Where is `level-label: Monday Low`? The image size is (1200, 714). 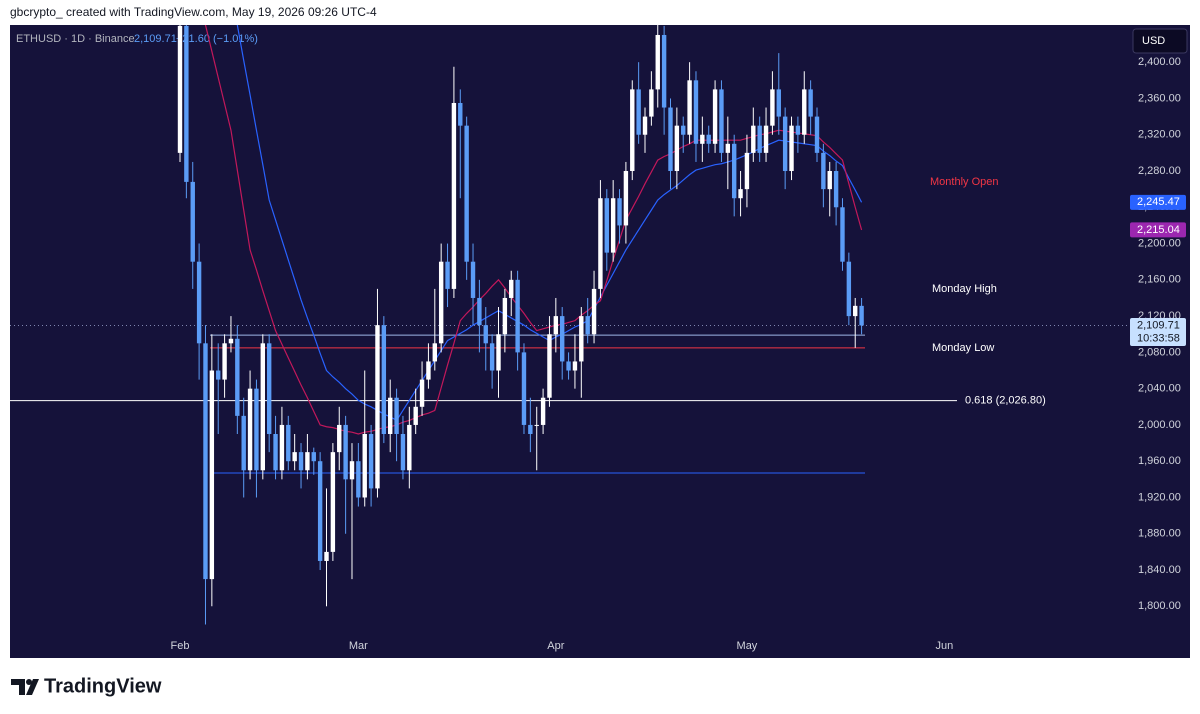
level-label: Monday Low is located at coordinates (963, 348).